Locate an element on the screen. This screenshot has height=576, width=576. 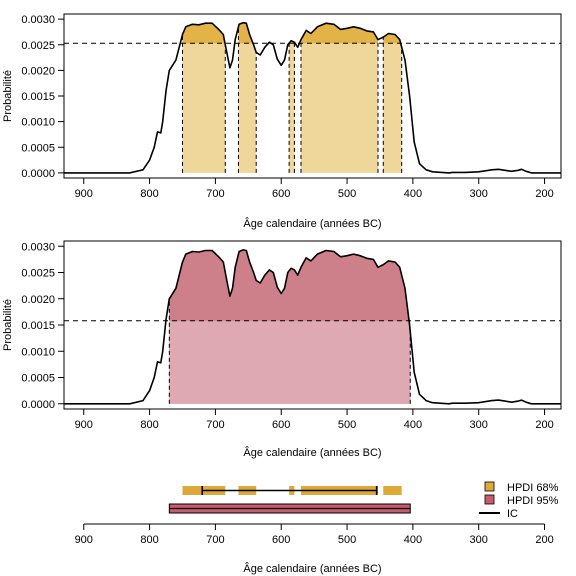
y-tick-label-1-1: 0.0005 is located at coordinates (38, 379).